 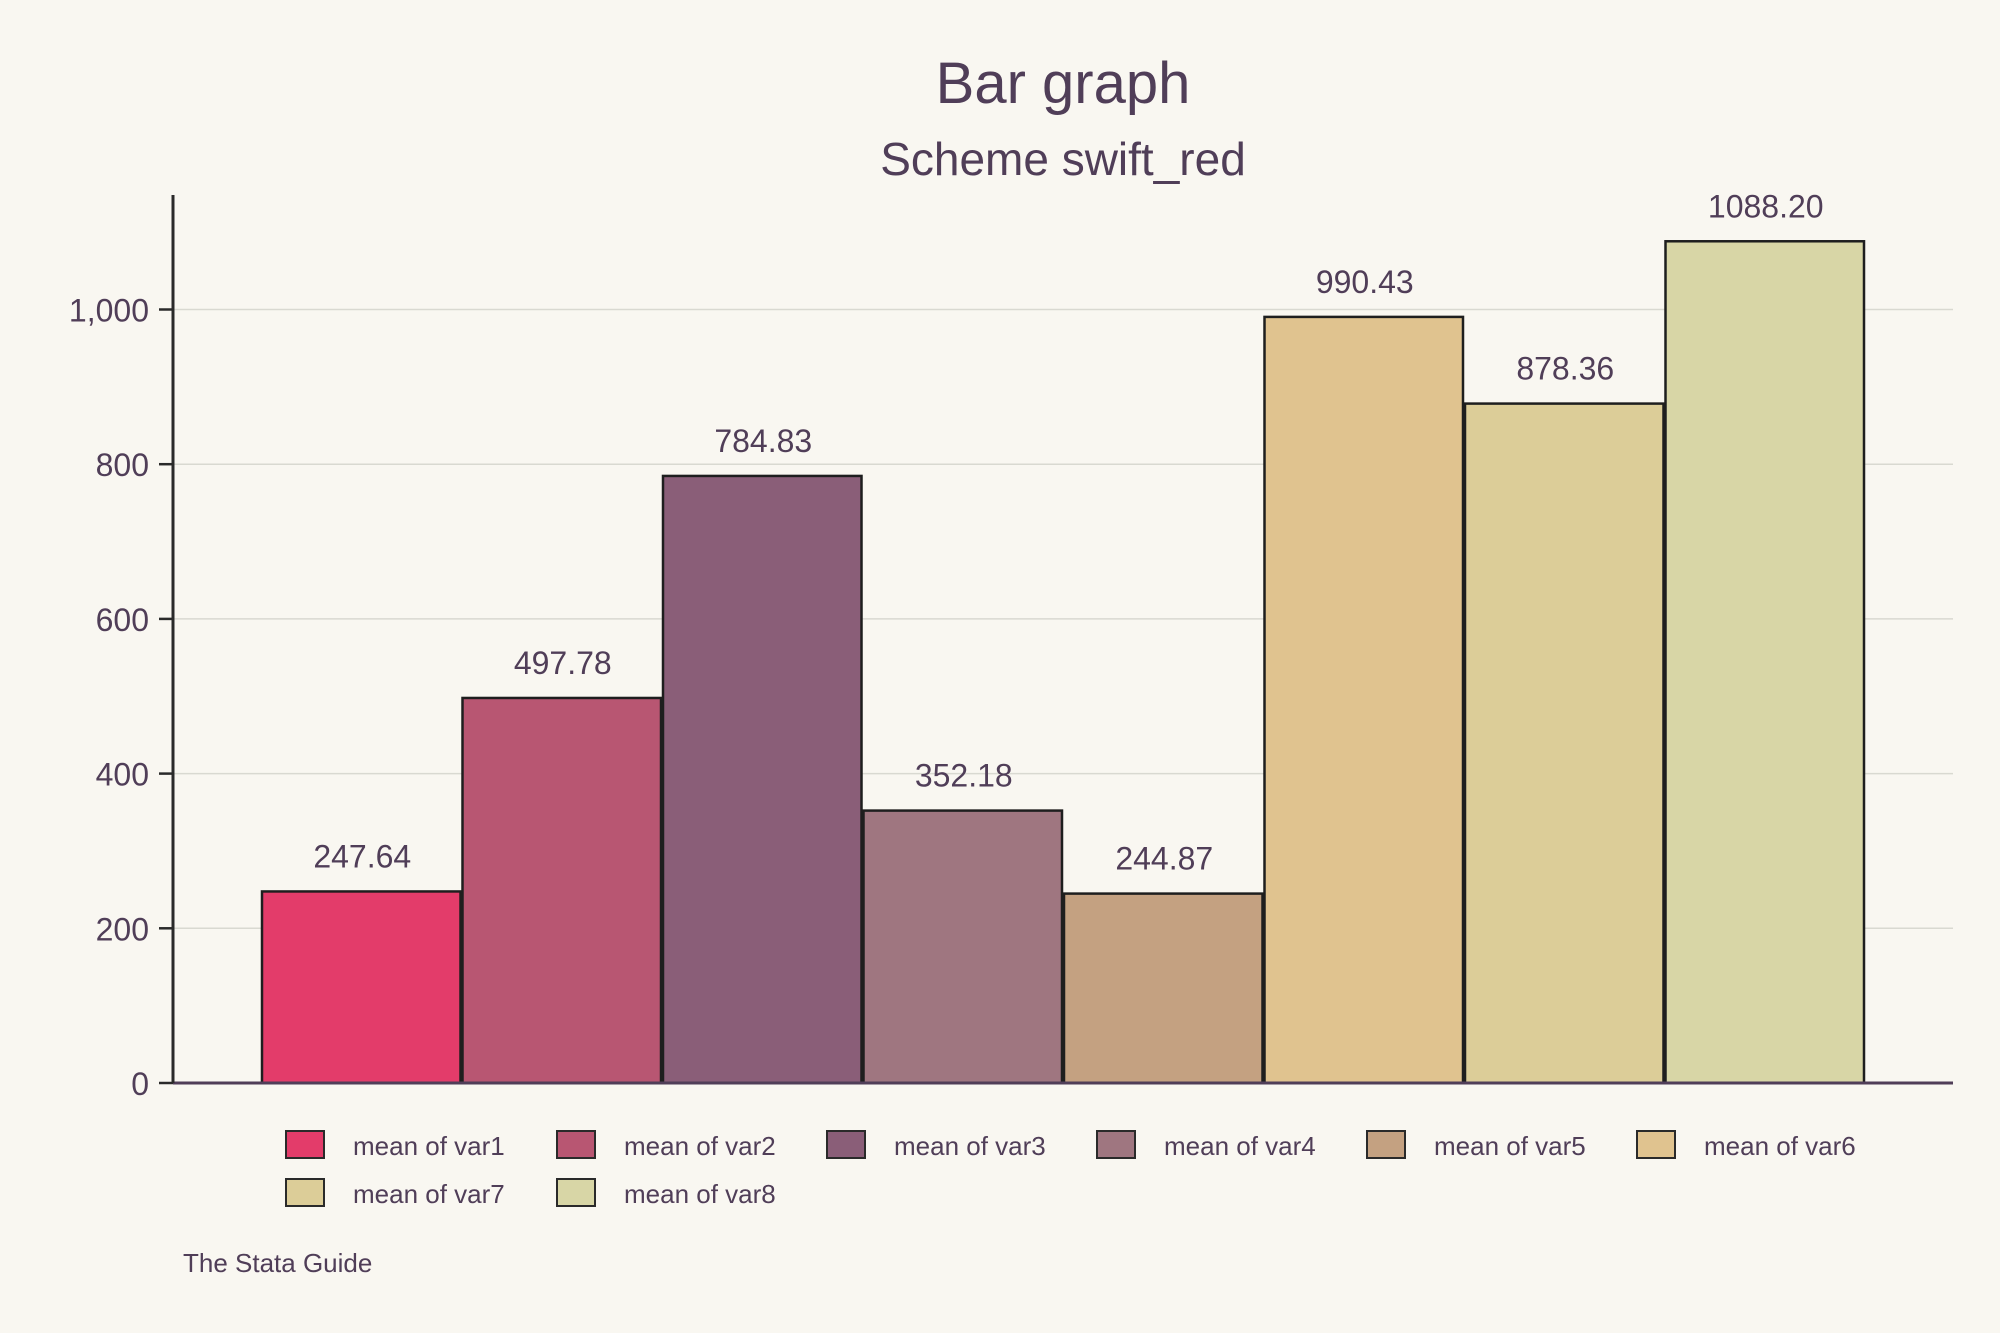 I want to click on legend-label: mean of var4, so click(x=1240, y=1146).